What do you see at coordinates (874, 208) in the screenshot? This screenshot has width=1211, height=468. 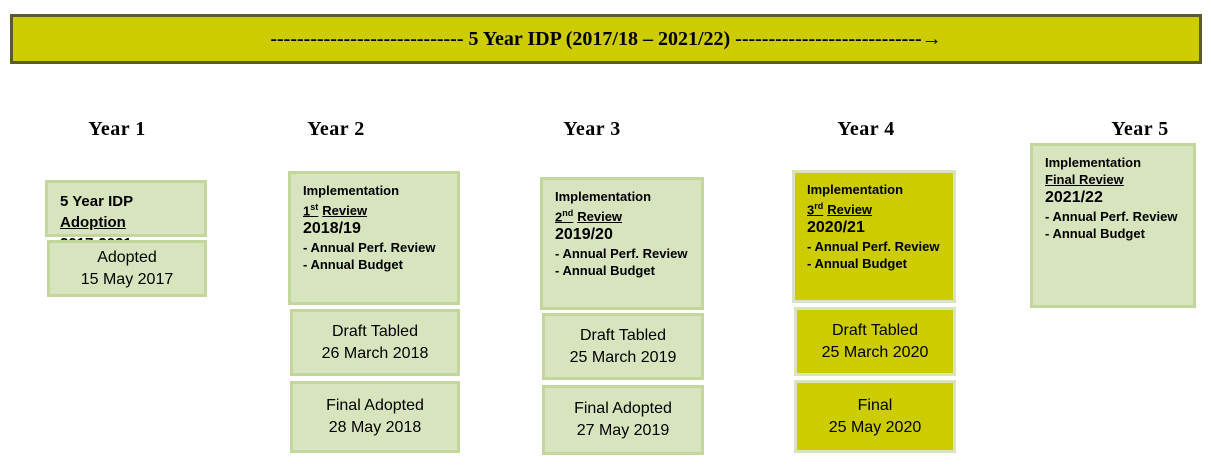 I see `review-line: 3rd Review` at bounding box center [874, 208].